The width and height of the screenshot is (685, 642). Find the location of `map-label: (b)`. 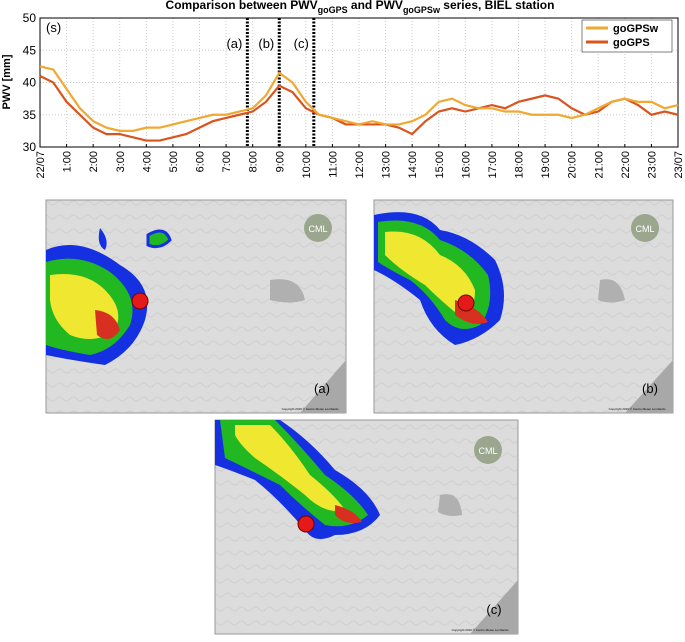

map-label: (b) is located at coordinates (650, 388).